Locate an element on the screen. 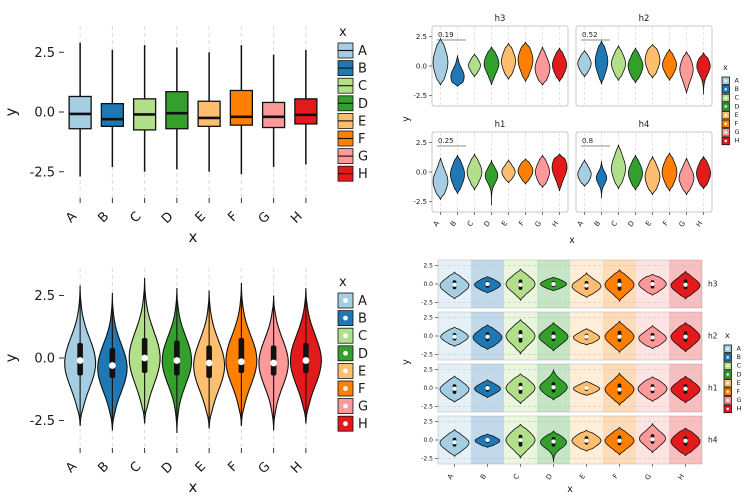  legend-label-B: B is located at coordinates (737, 89).